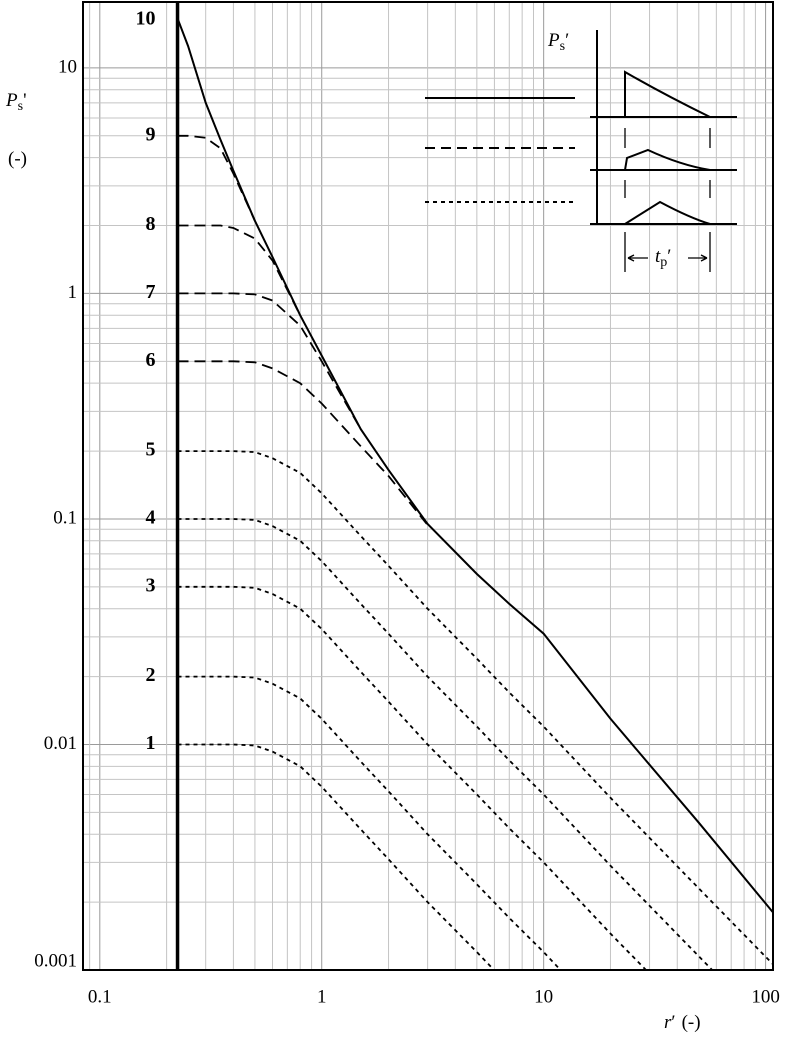 This screenshot has height=1037, width=795. Describe the element at coordinates (667, 212) in the screenshot. I see `pulse-dotted` at that location.